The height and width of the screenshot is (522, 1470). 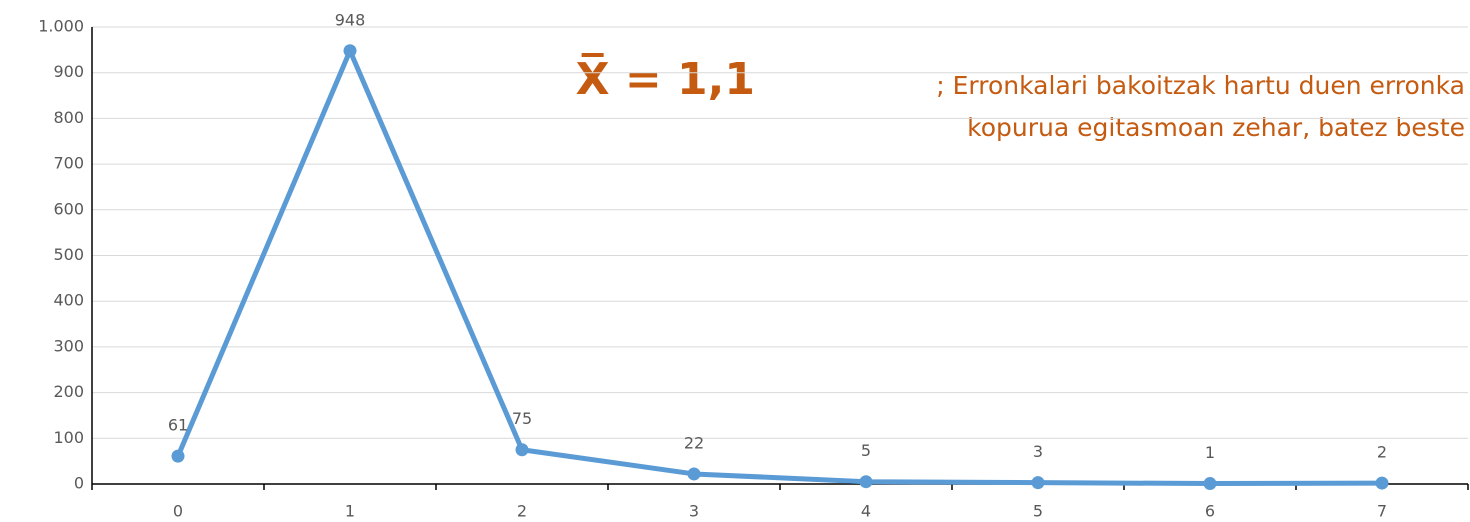 What do you see at coordinates (68, 437) in the screenshot?
I see `y-tick-label: 100` at bounding box center [68, 437].